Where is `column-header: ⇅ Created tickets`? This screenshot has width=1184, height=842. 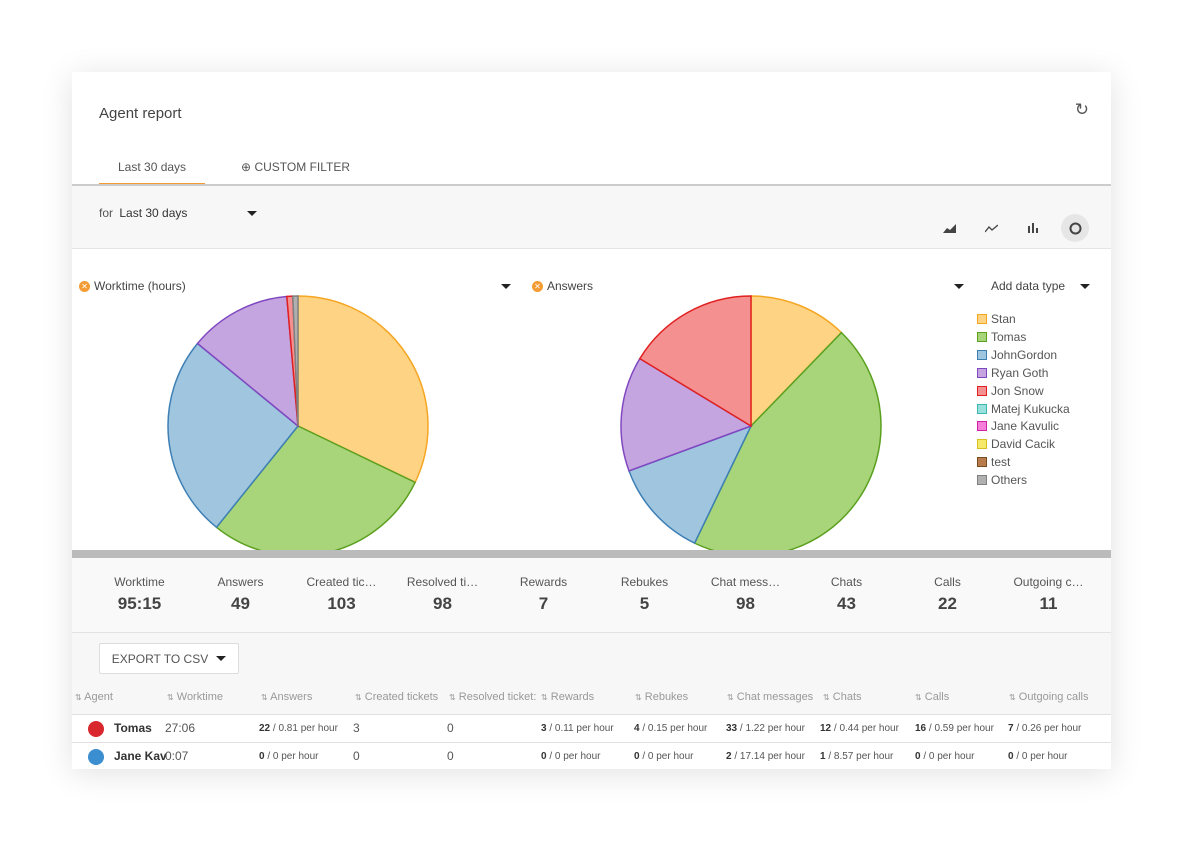
column-header: ⇅ Created tickets is located at coordinates (397, 697).